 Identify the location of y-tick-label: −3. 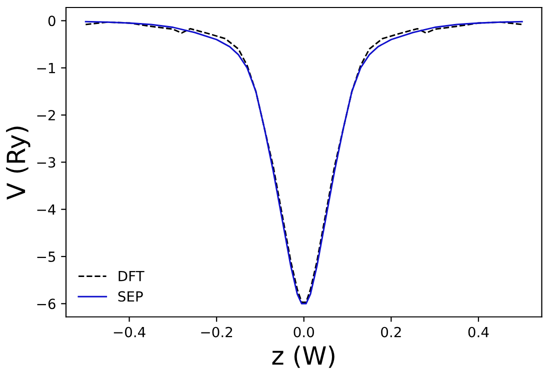
(46, 162).